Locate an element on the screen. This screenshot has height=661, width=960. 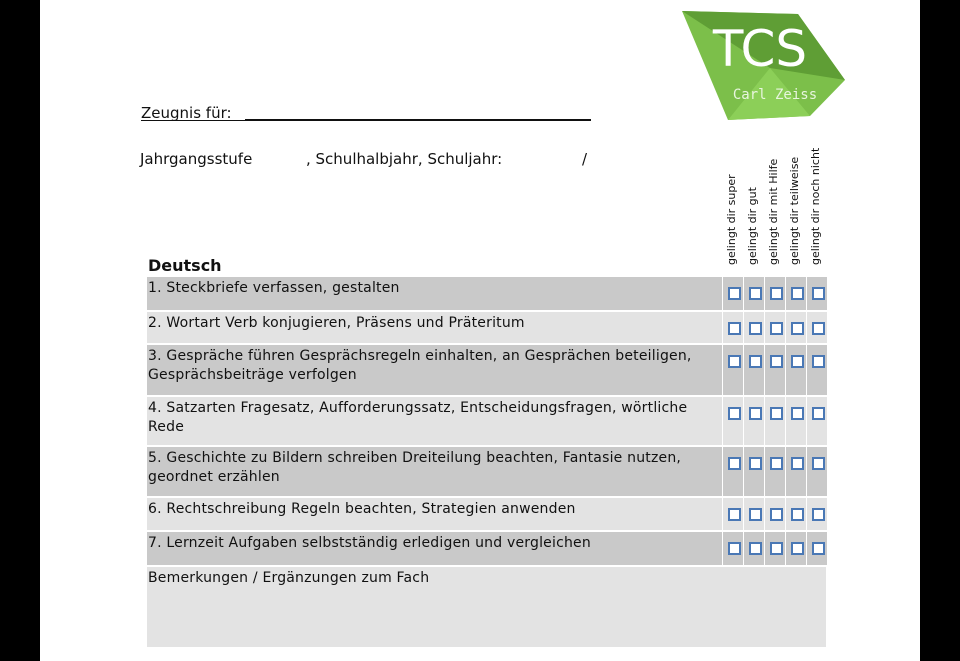
column-header: gelingt dir noch nicht is located at coordinates (815, 206).